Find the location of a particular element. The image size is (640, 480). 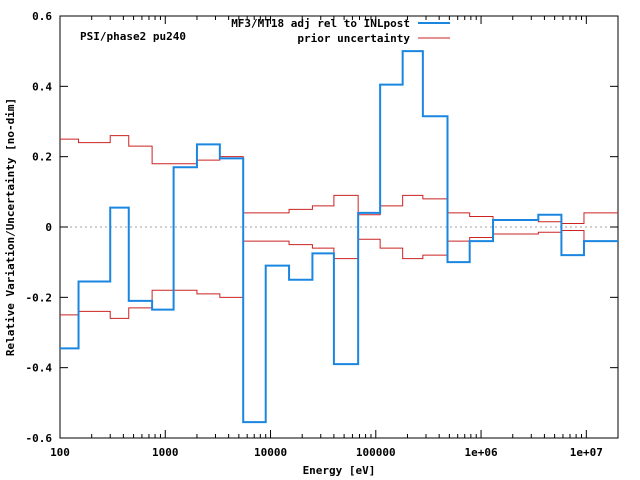

y-tick-label: -0.2 is located at coordinates (39, 297).